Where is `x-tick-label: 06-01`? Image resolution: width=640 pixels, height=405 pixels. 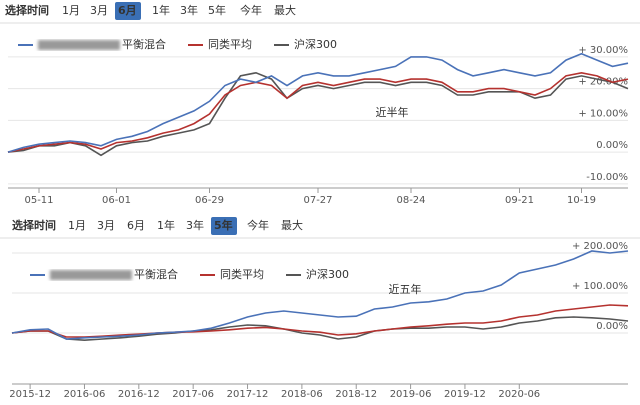 x-tick-label: 06-01 is located at coordinates (116, 200).